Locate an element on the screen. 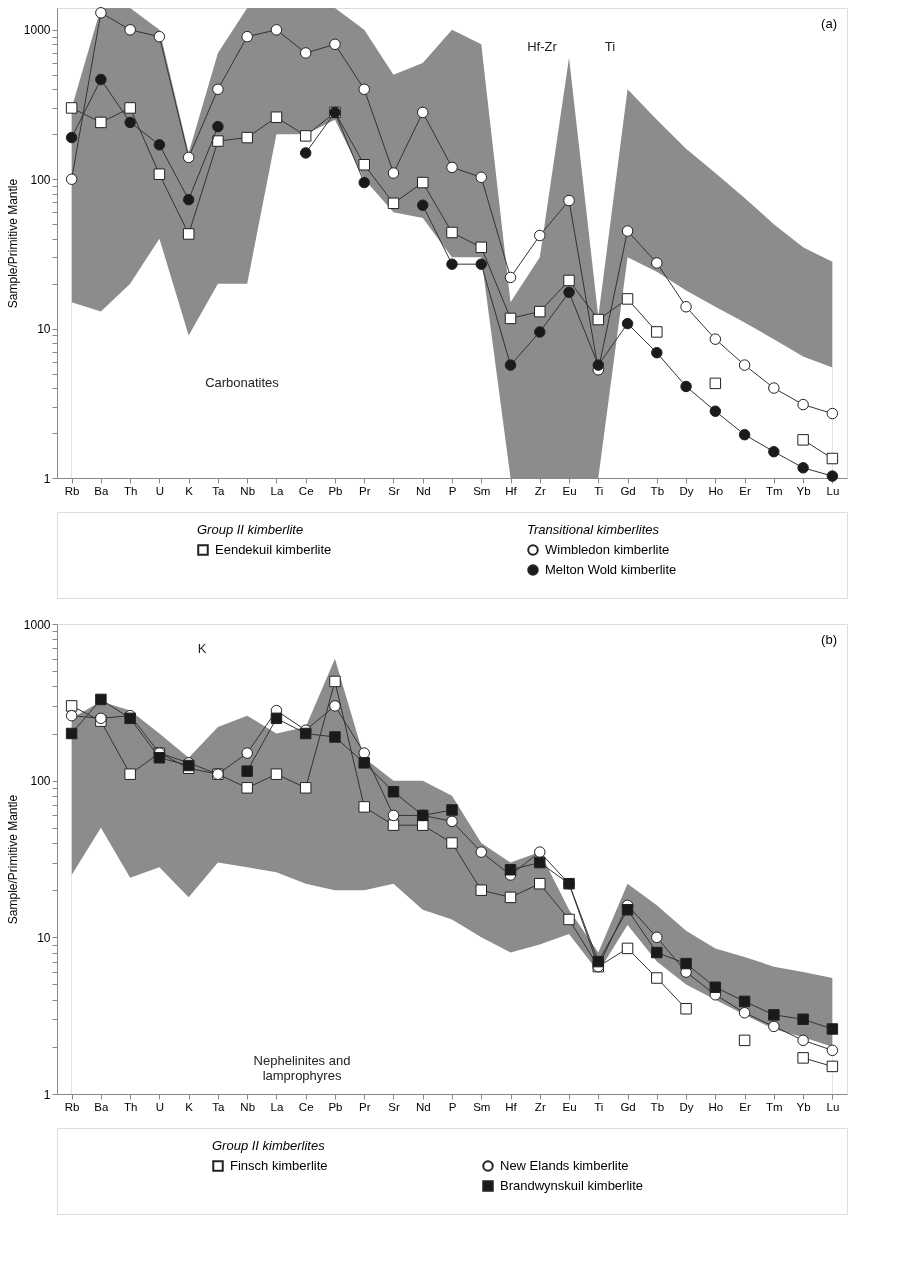 The width and height of the screenshot is (920, 1277). legend-label: New Elands kimberlite is located at coordinates (564, 1165).